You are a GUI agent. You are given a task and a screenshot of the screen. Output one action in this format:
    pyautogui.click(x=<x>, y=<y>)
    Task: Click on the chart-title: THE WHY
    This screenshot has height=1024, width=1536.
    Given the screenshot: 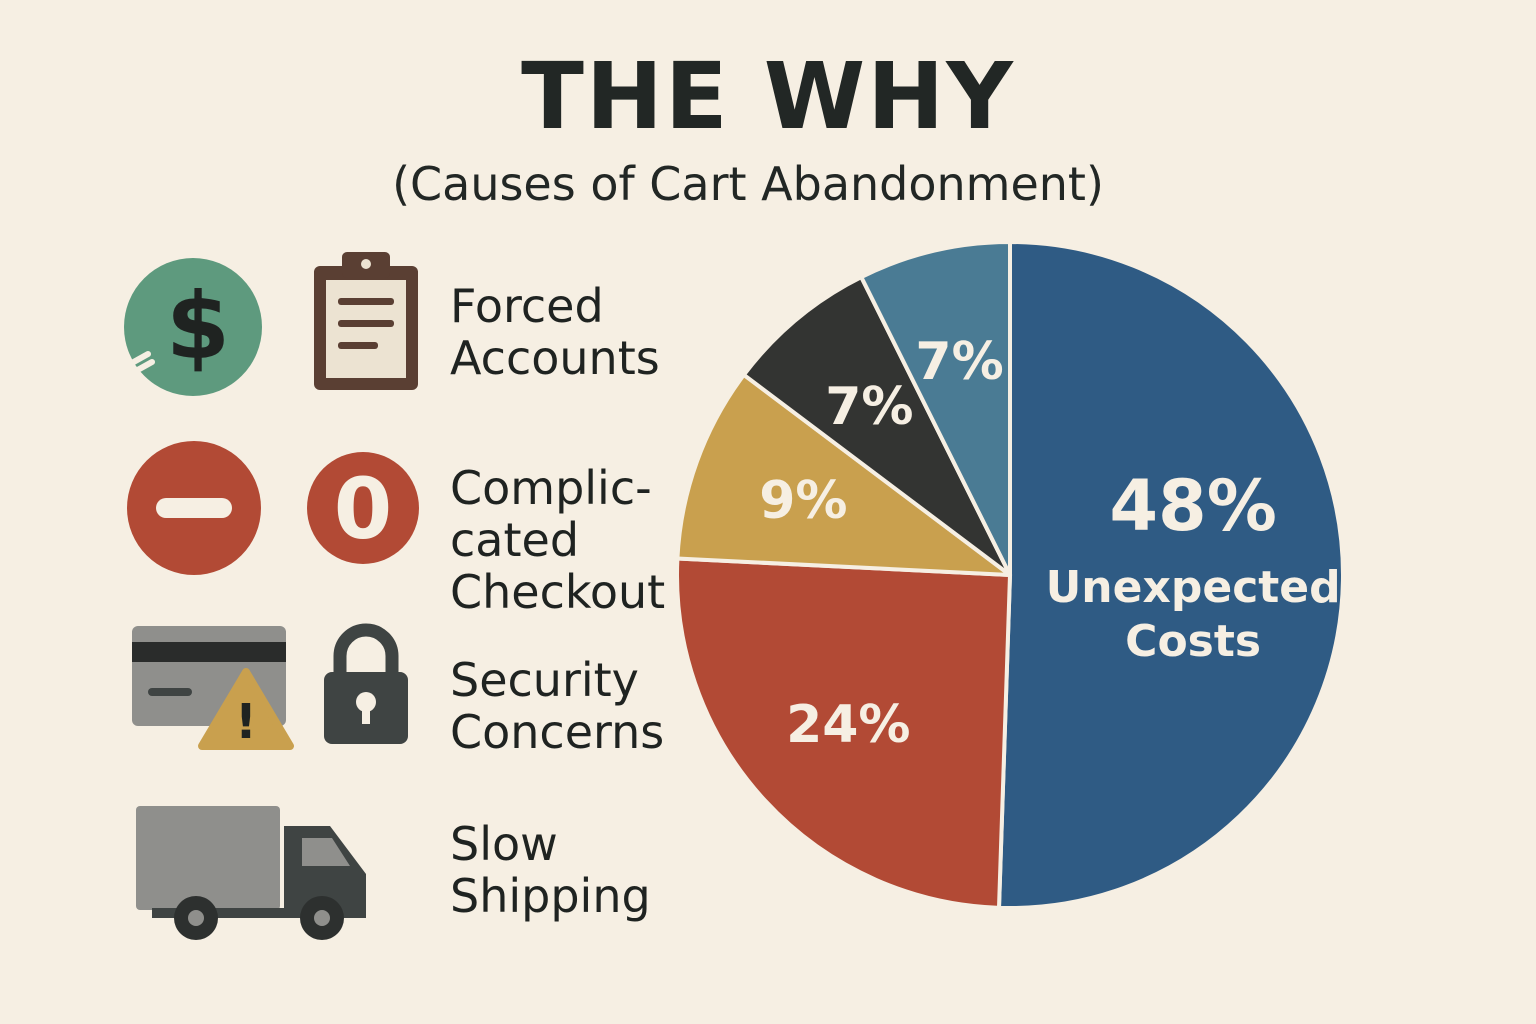 What is the action you would take?
    pyautogui.click(x=768, y=96)
    